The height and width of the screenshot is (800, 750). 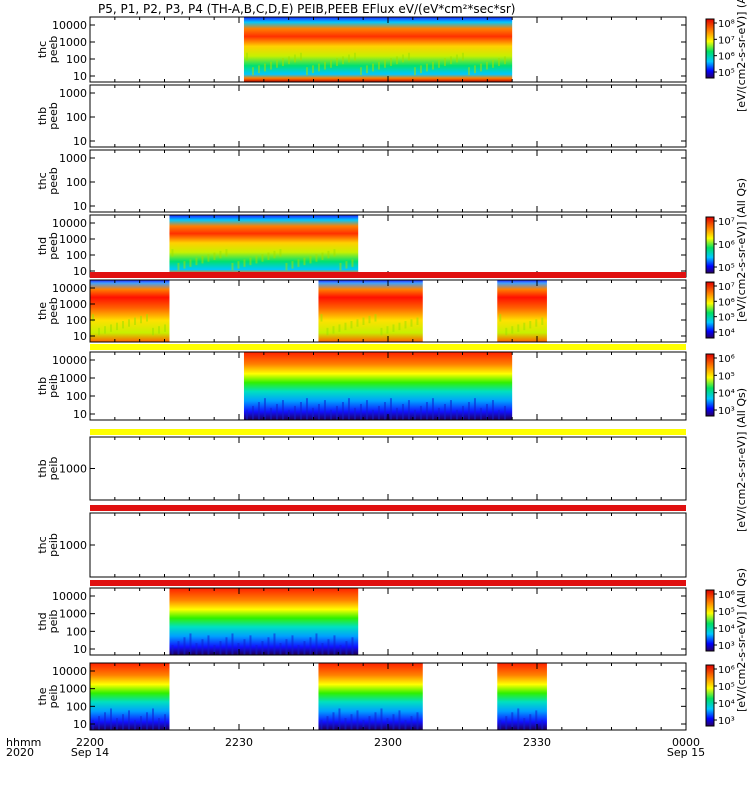 What do you see at coordinates (23, 742) in the screenshot?
I see `x-axis-row-label: hhmm` at bounding box center [23, 742].